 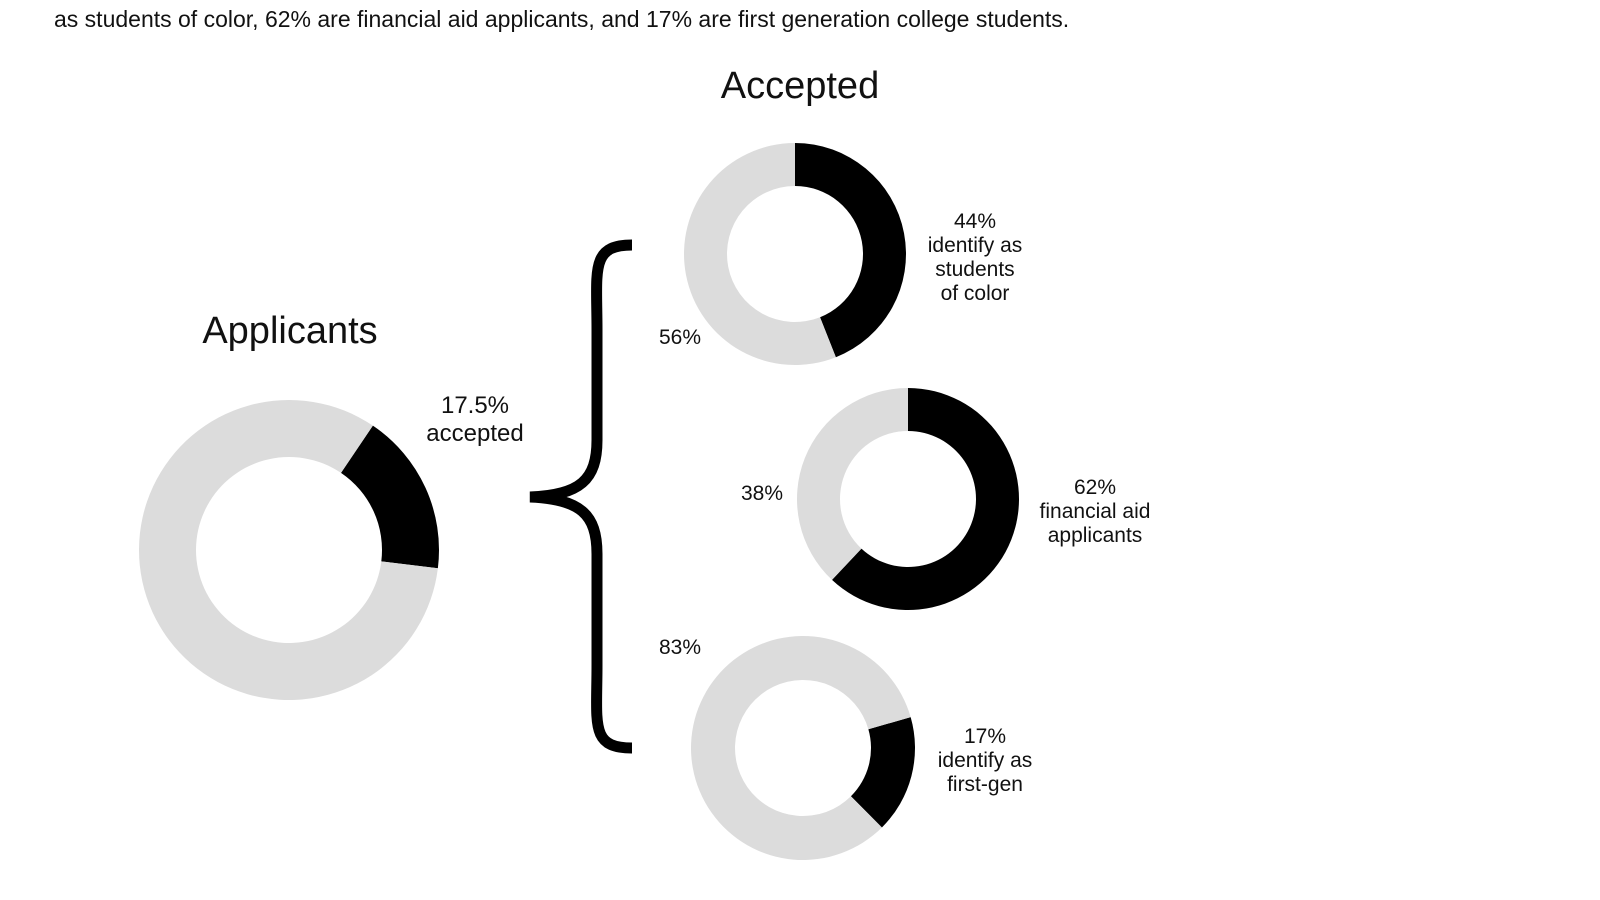 I want to click on label-financial-aid: 62% financial aid applicants, so click(x=1095, y=512).